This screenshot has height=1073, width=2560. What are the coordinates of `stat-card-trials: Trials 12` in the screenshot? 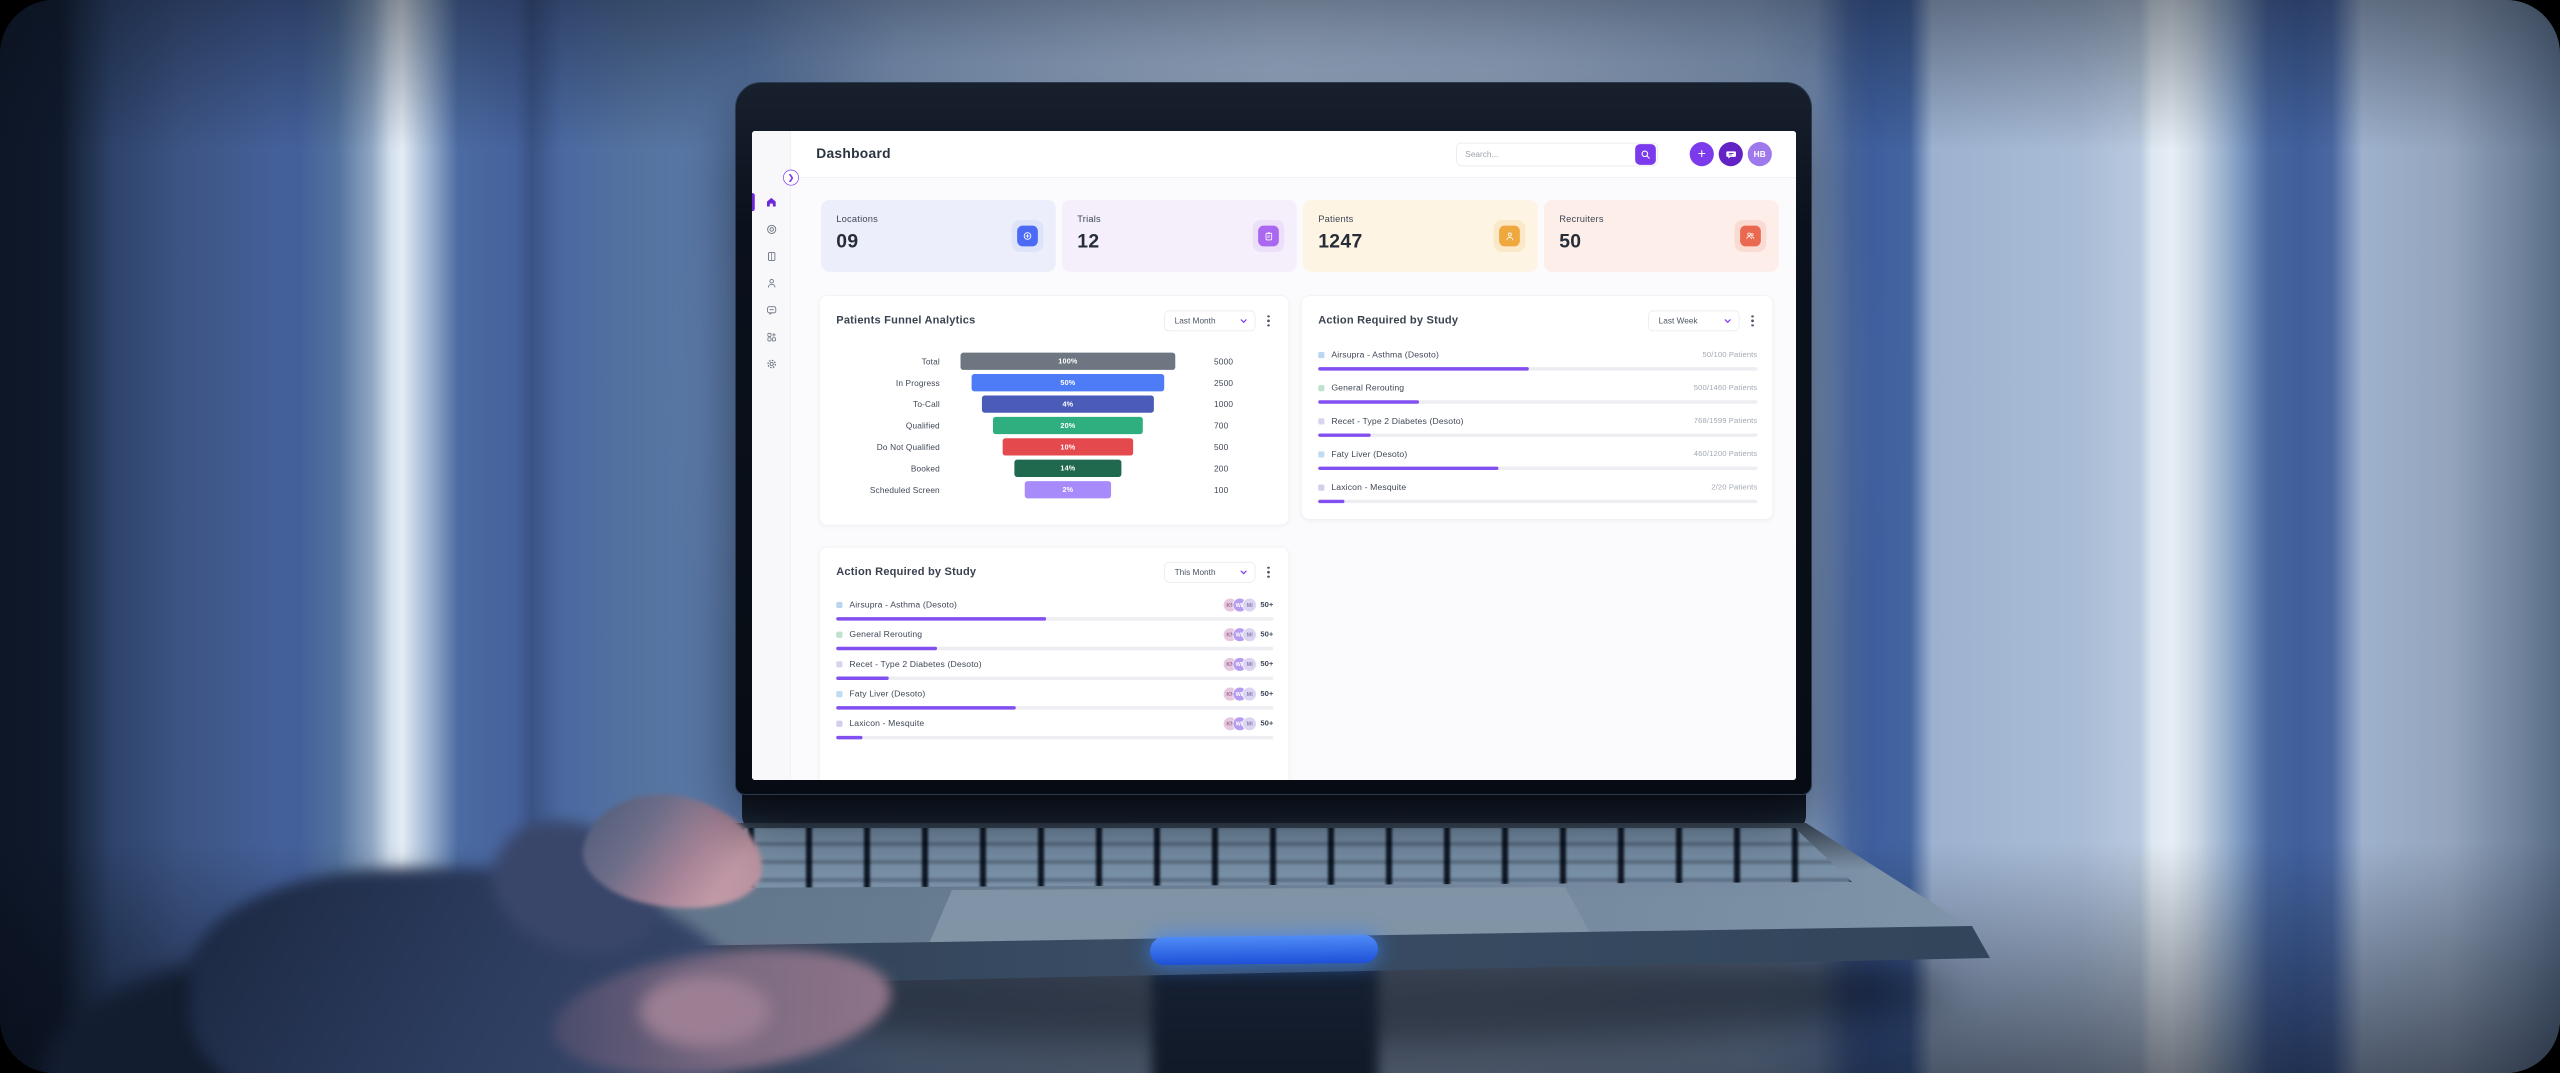 It's located at (1179, 236).